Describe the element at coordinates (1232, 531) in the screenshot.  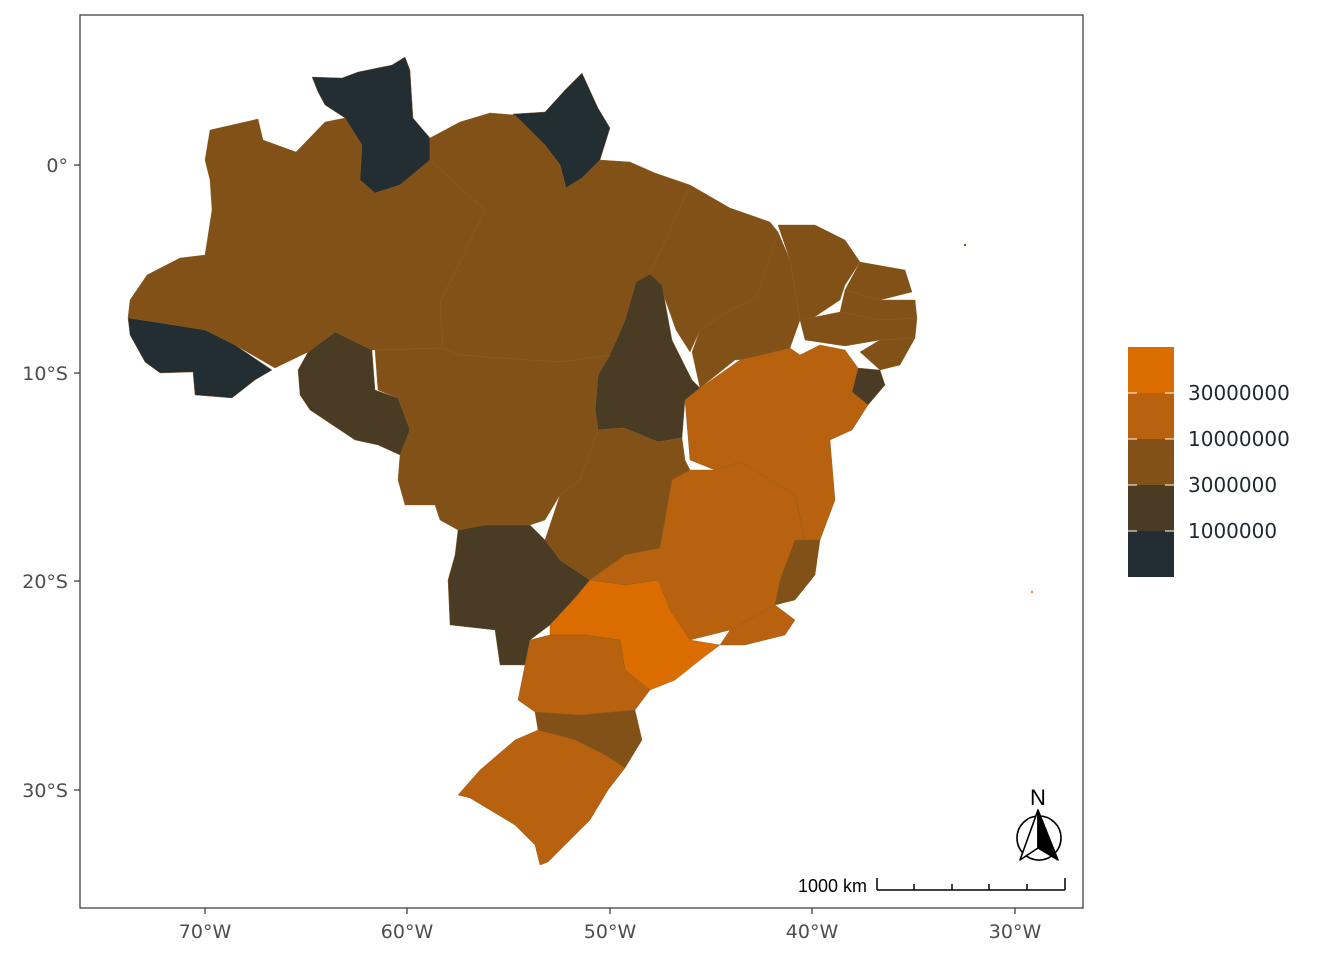
I see `legend-label: 1000000` at that location.